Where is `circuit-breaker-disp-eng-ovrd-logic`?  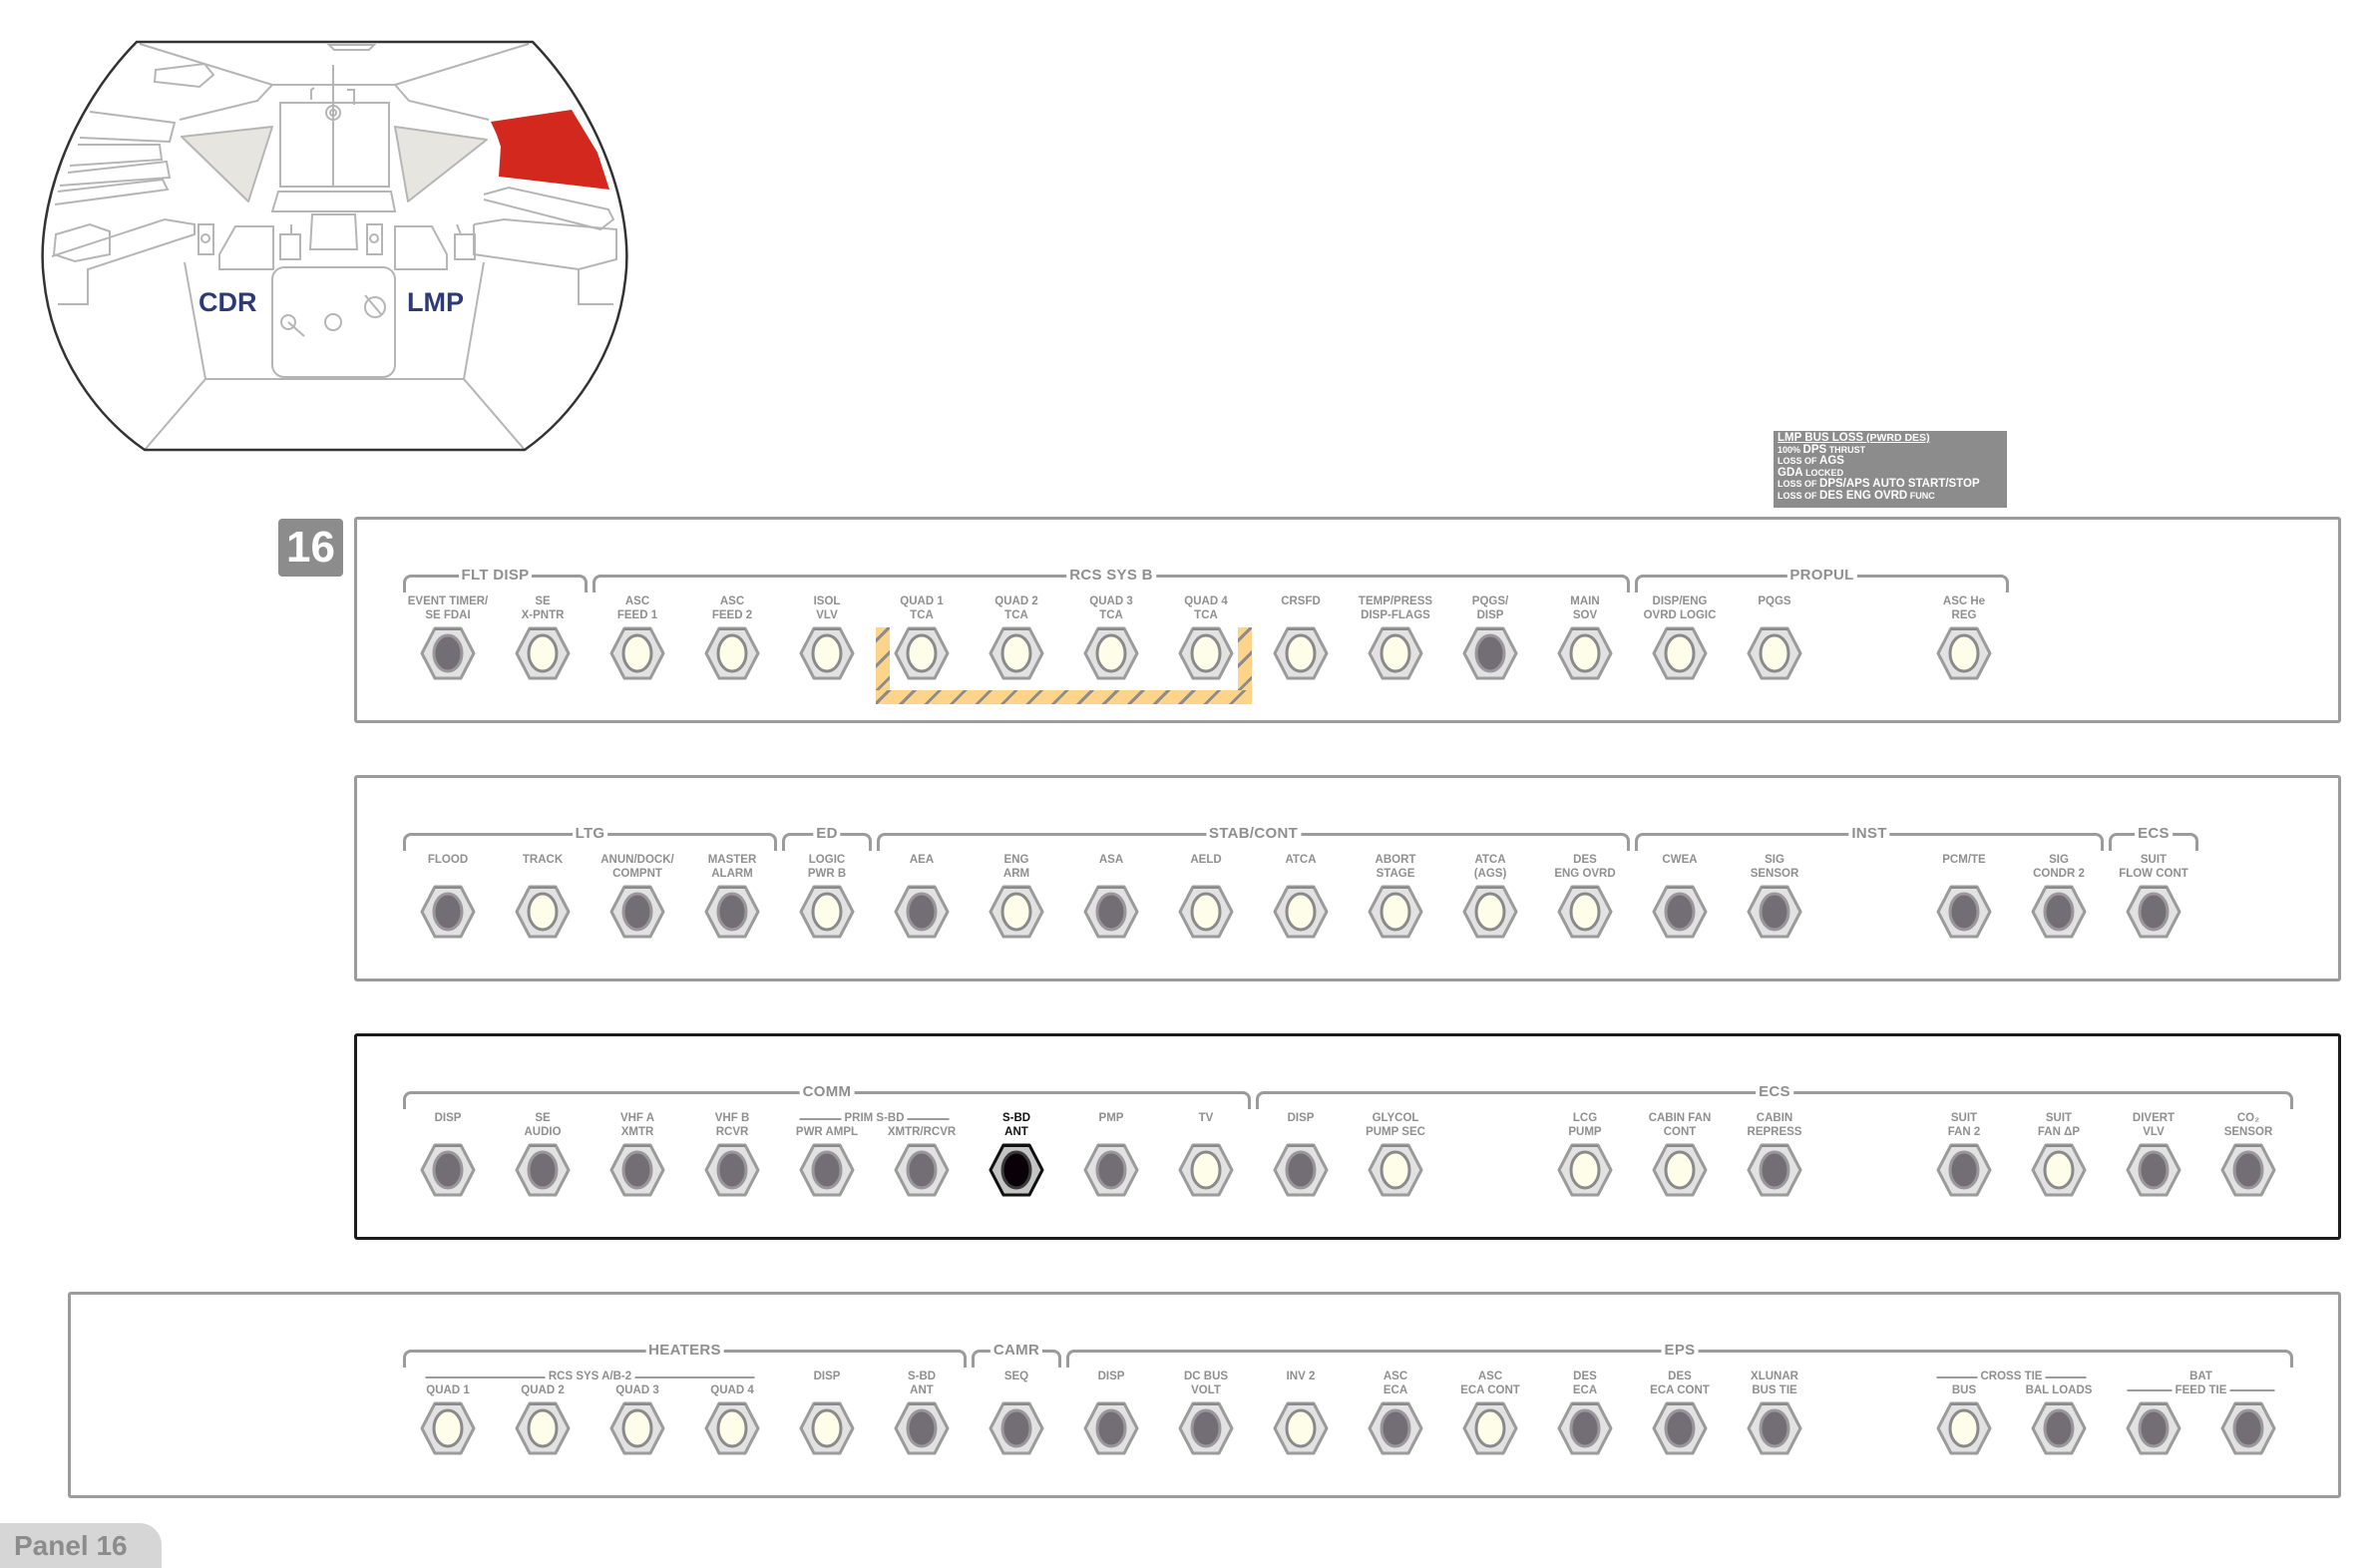 circuit-breaker-disp-eng-ovrd-logic is located at coordinates (1680, 653).